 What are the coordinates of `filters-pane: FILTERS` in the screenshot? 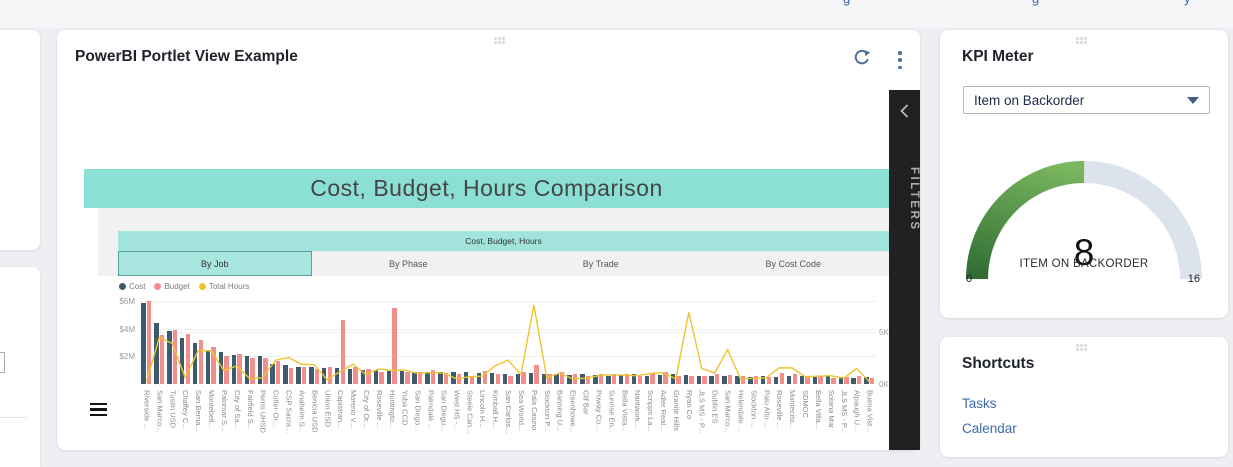 It's located at (904, 270).